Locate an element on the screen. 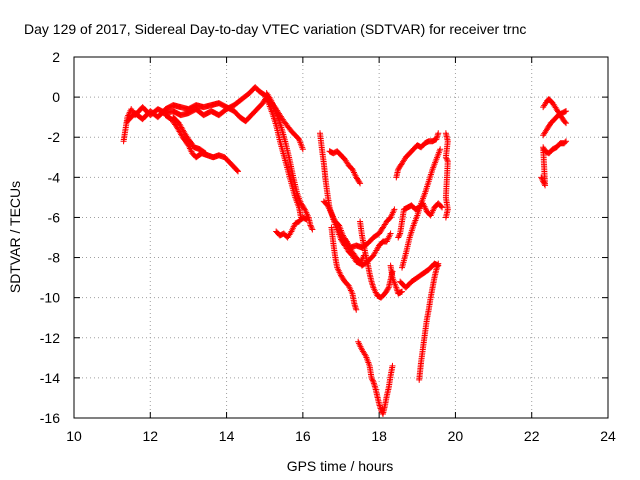 Image resolution: width=640 pixels, height=480 pixels. x-tick-label: 22 is located at coordinates (532, 436).